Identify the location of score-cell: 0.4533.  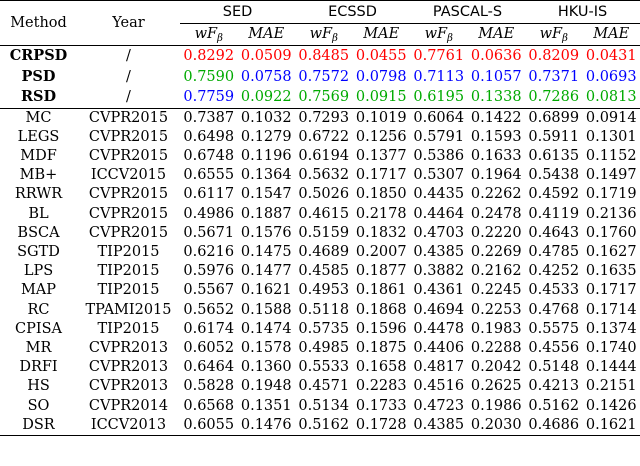
(554, 290).